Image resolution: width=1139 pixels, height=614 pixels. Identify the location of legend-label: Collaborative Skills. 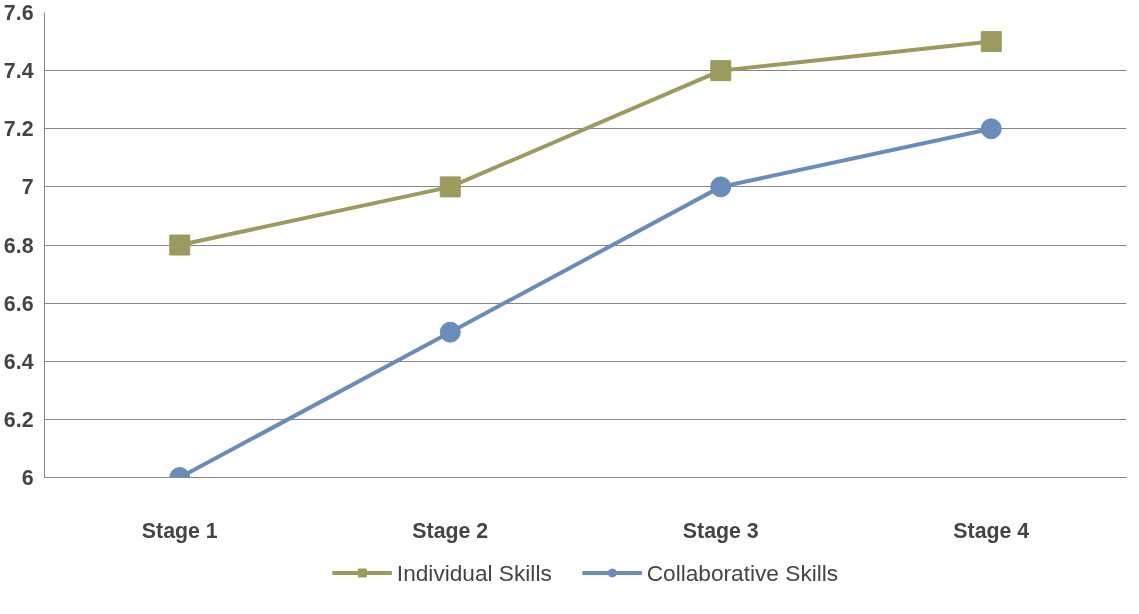
(742, 572).